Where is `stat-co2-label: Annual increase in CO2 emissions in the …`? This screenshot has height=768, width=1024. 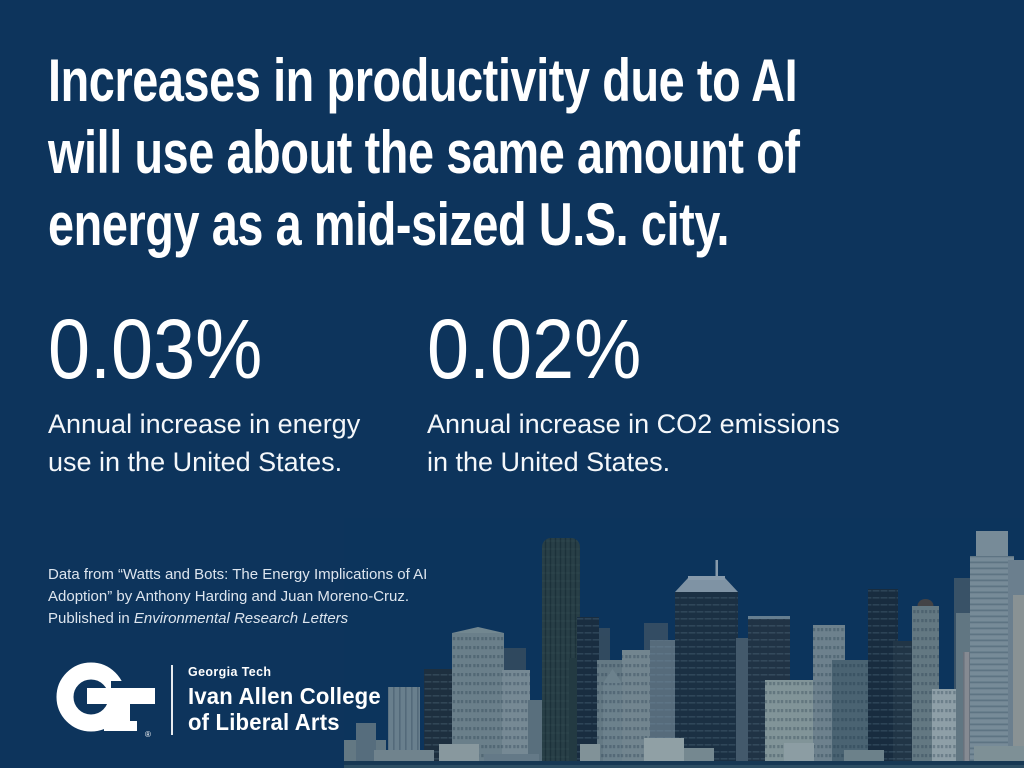
stat-co2-label: Annual increase in CO2 emissions in the … is located at coordinates (633, 443).